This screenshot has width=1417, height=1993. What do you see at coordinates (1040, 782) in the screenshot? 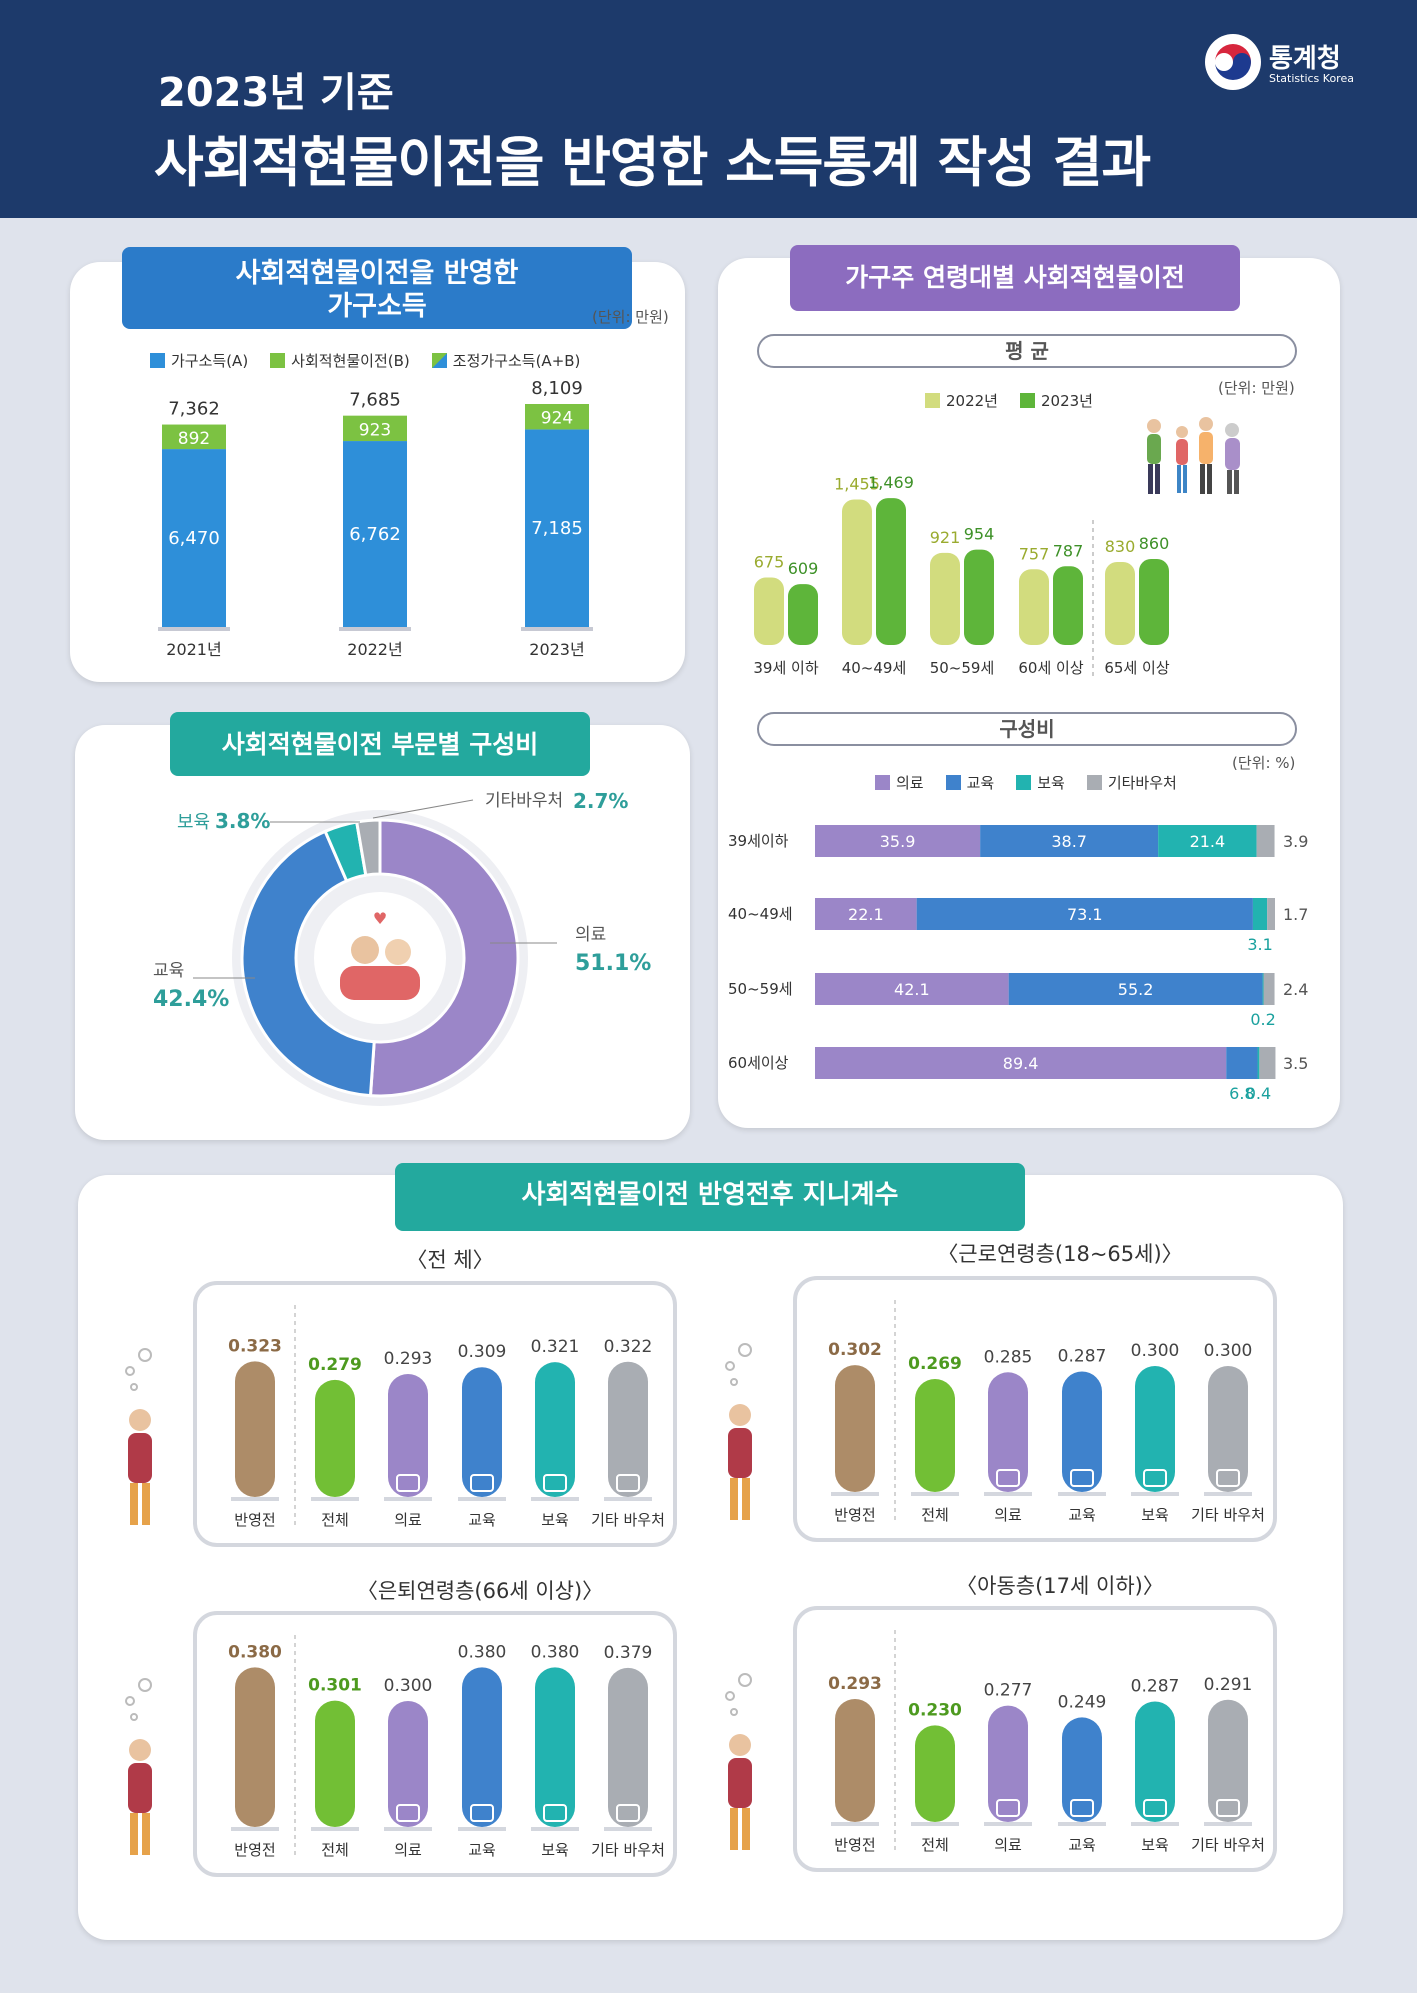
I see `legend-item: 보육` at bounding box center [1040, 782].